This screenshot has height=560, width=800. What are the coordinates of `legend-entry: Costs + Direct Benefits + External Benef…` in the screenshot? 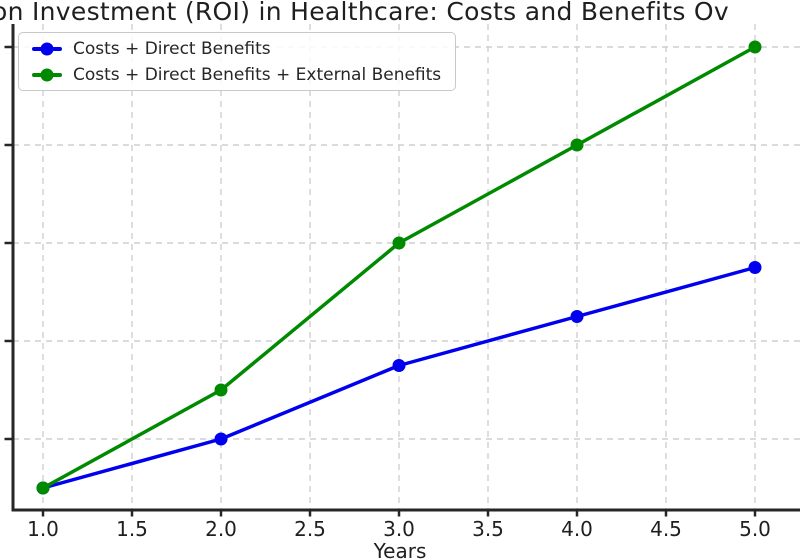 It's located at (243, 75).